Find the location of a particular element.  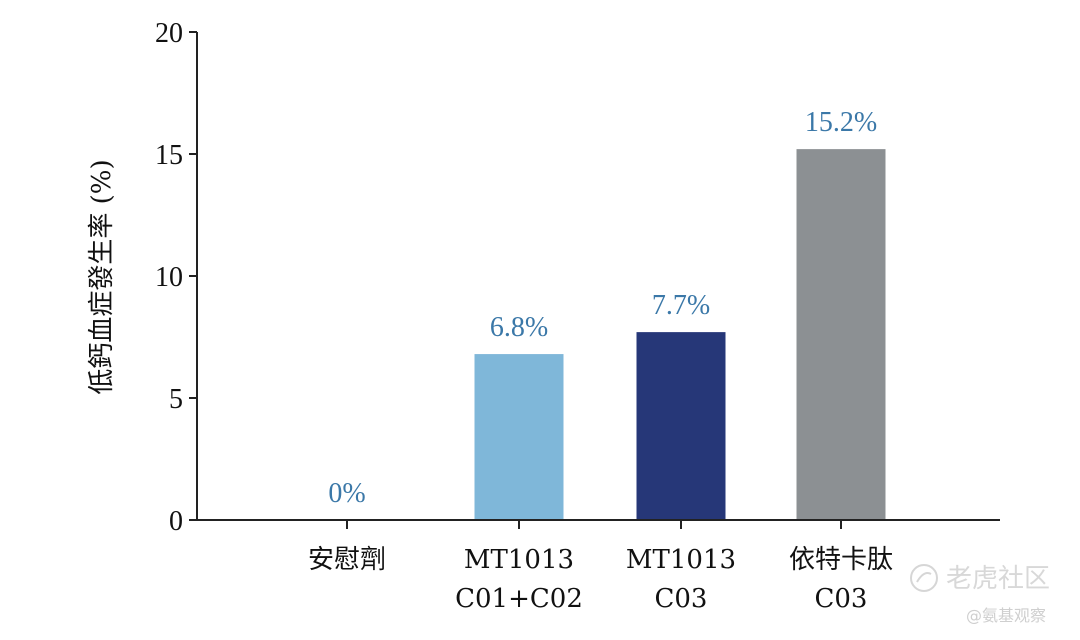

category-label: 安慰劑 is located at coordinates (347, 560).